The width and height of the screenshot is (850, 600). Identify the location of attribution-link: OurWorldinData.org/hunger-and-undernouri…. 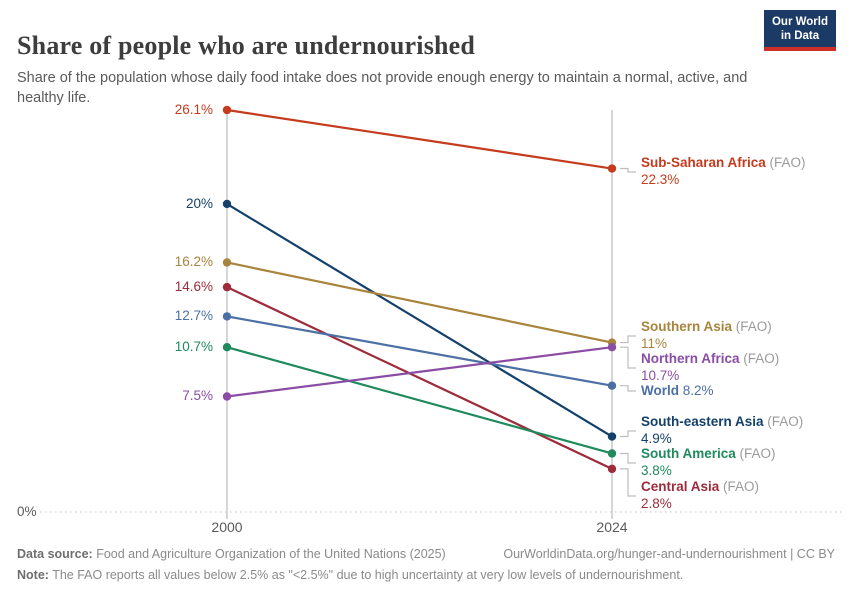
(669, 554).